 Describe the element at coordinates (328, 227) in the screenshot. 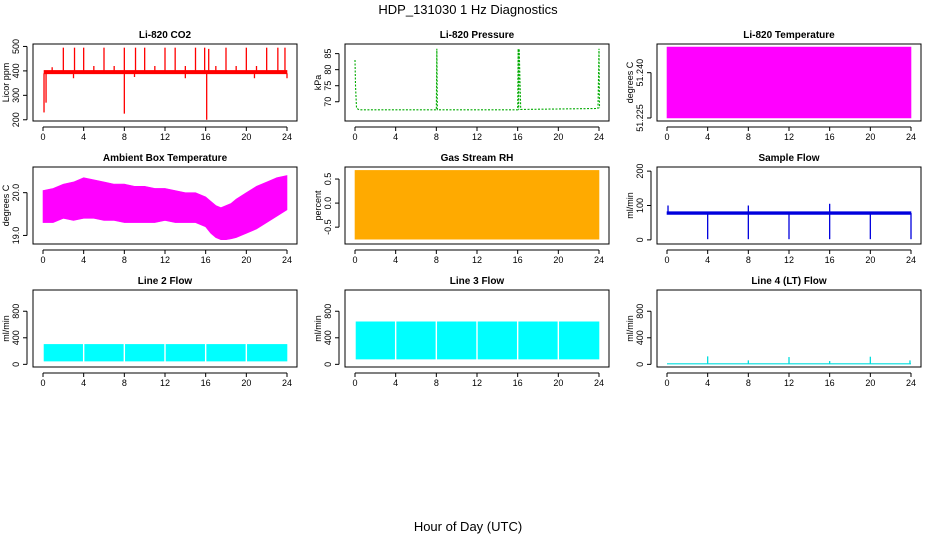

I see `y-tick-label: -0.5` at that location.